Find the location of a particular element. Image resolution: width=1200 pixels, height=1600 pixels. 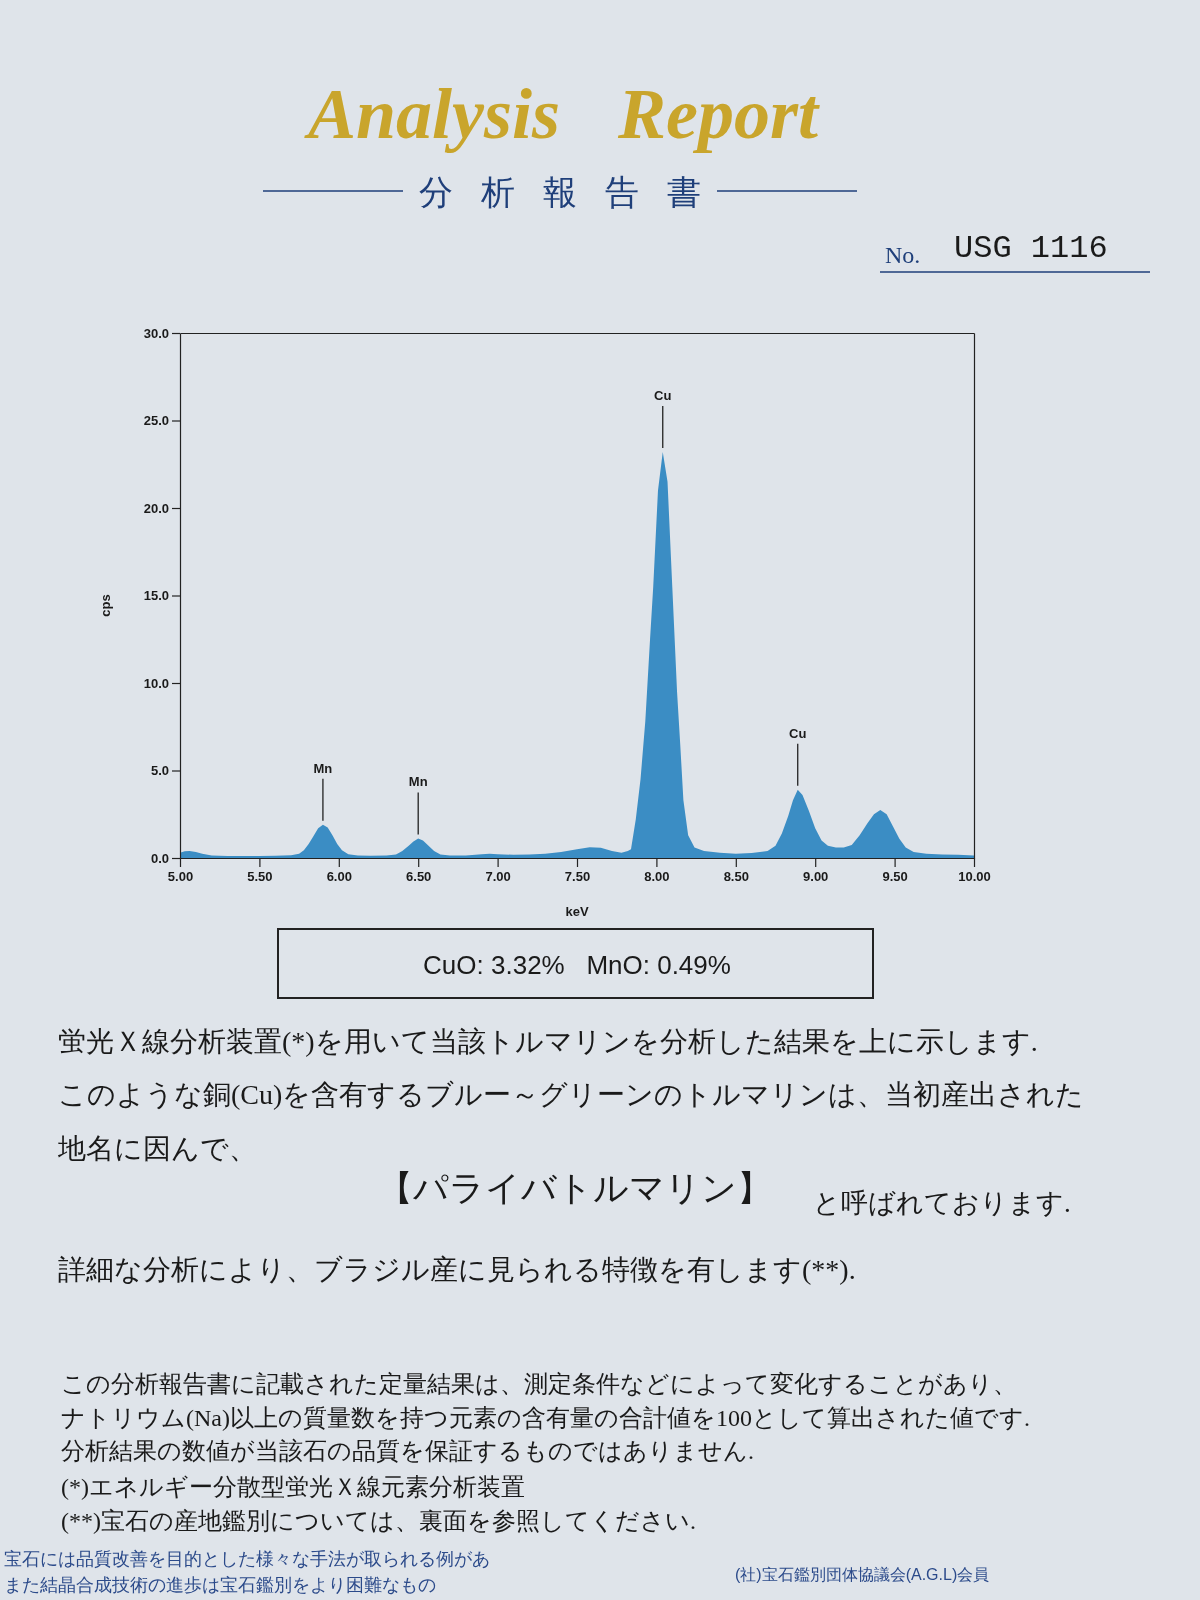

text: (社)宝石鑑別団体協議会(A.G.L)会員 is located at coordinates (862, 1574).